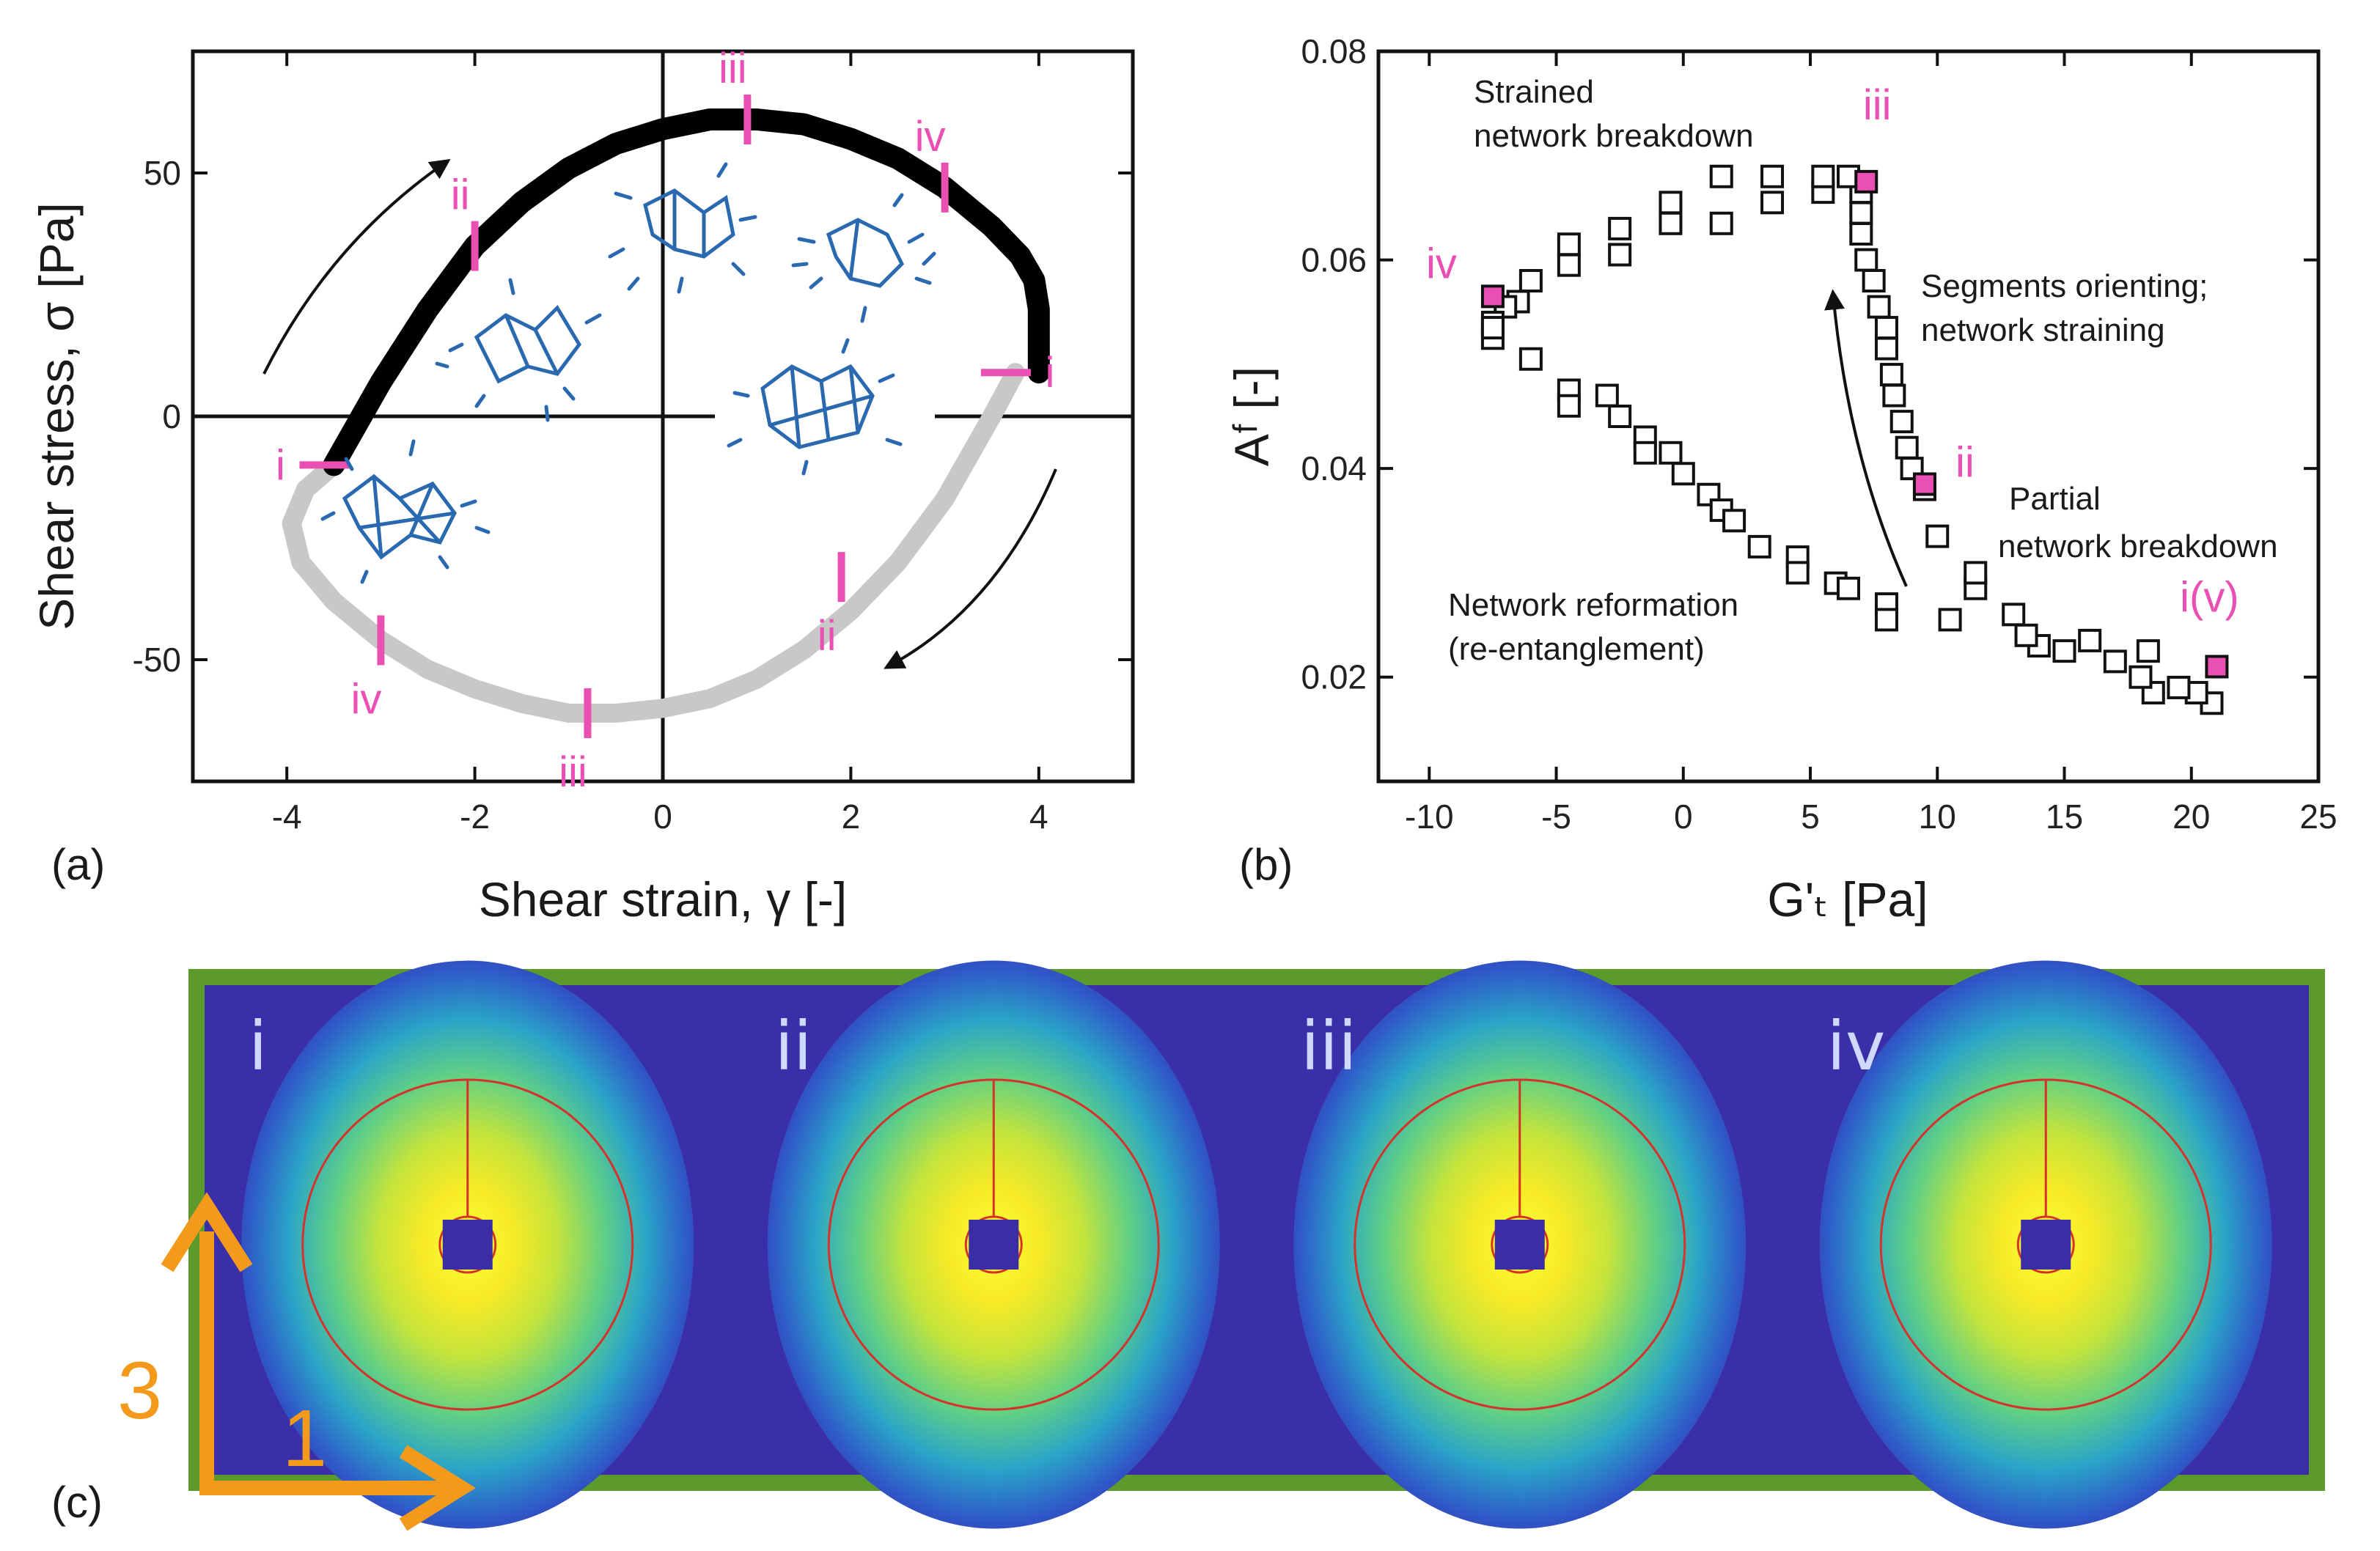 The height and width of the screenshot is (1551, 2380). I want to click on frame-label: ii, so click(793, 1046).